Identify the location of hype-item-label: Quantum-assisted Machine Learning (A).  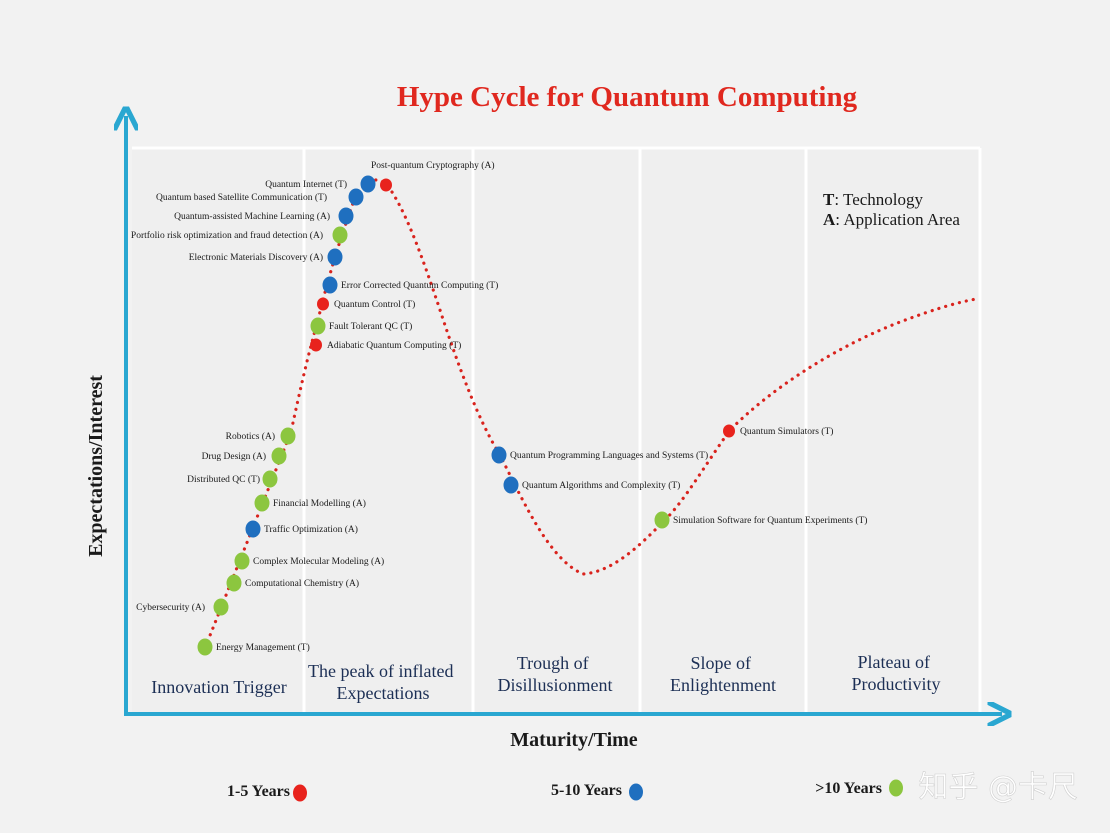
(252, 216).